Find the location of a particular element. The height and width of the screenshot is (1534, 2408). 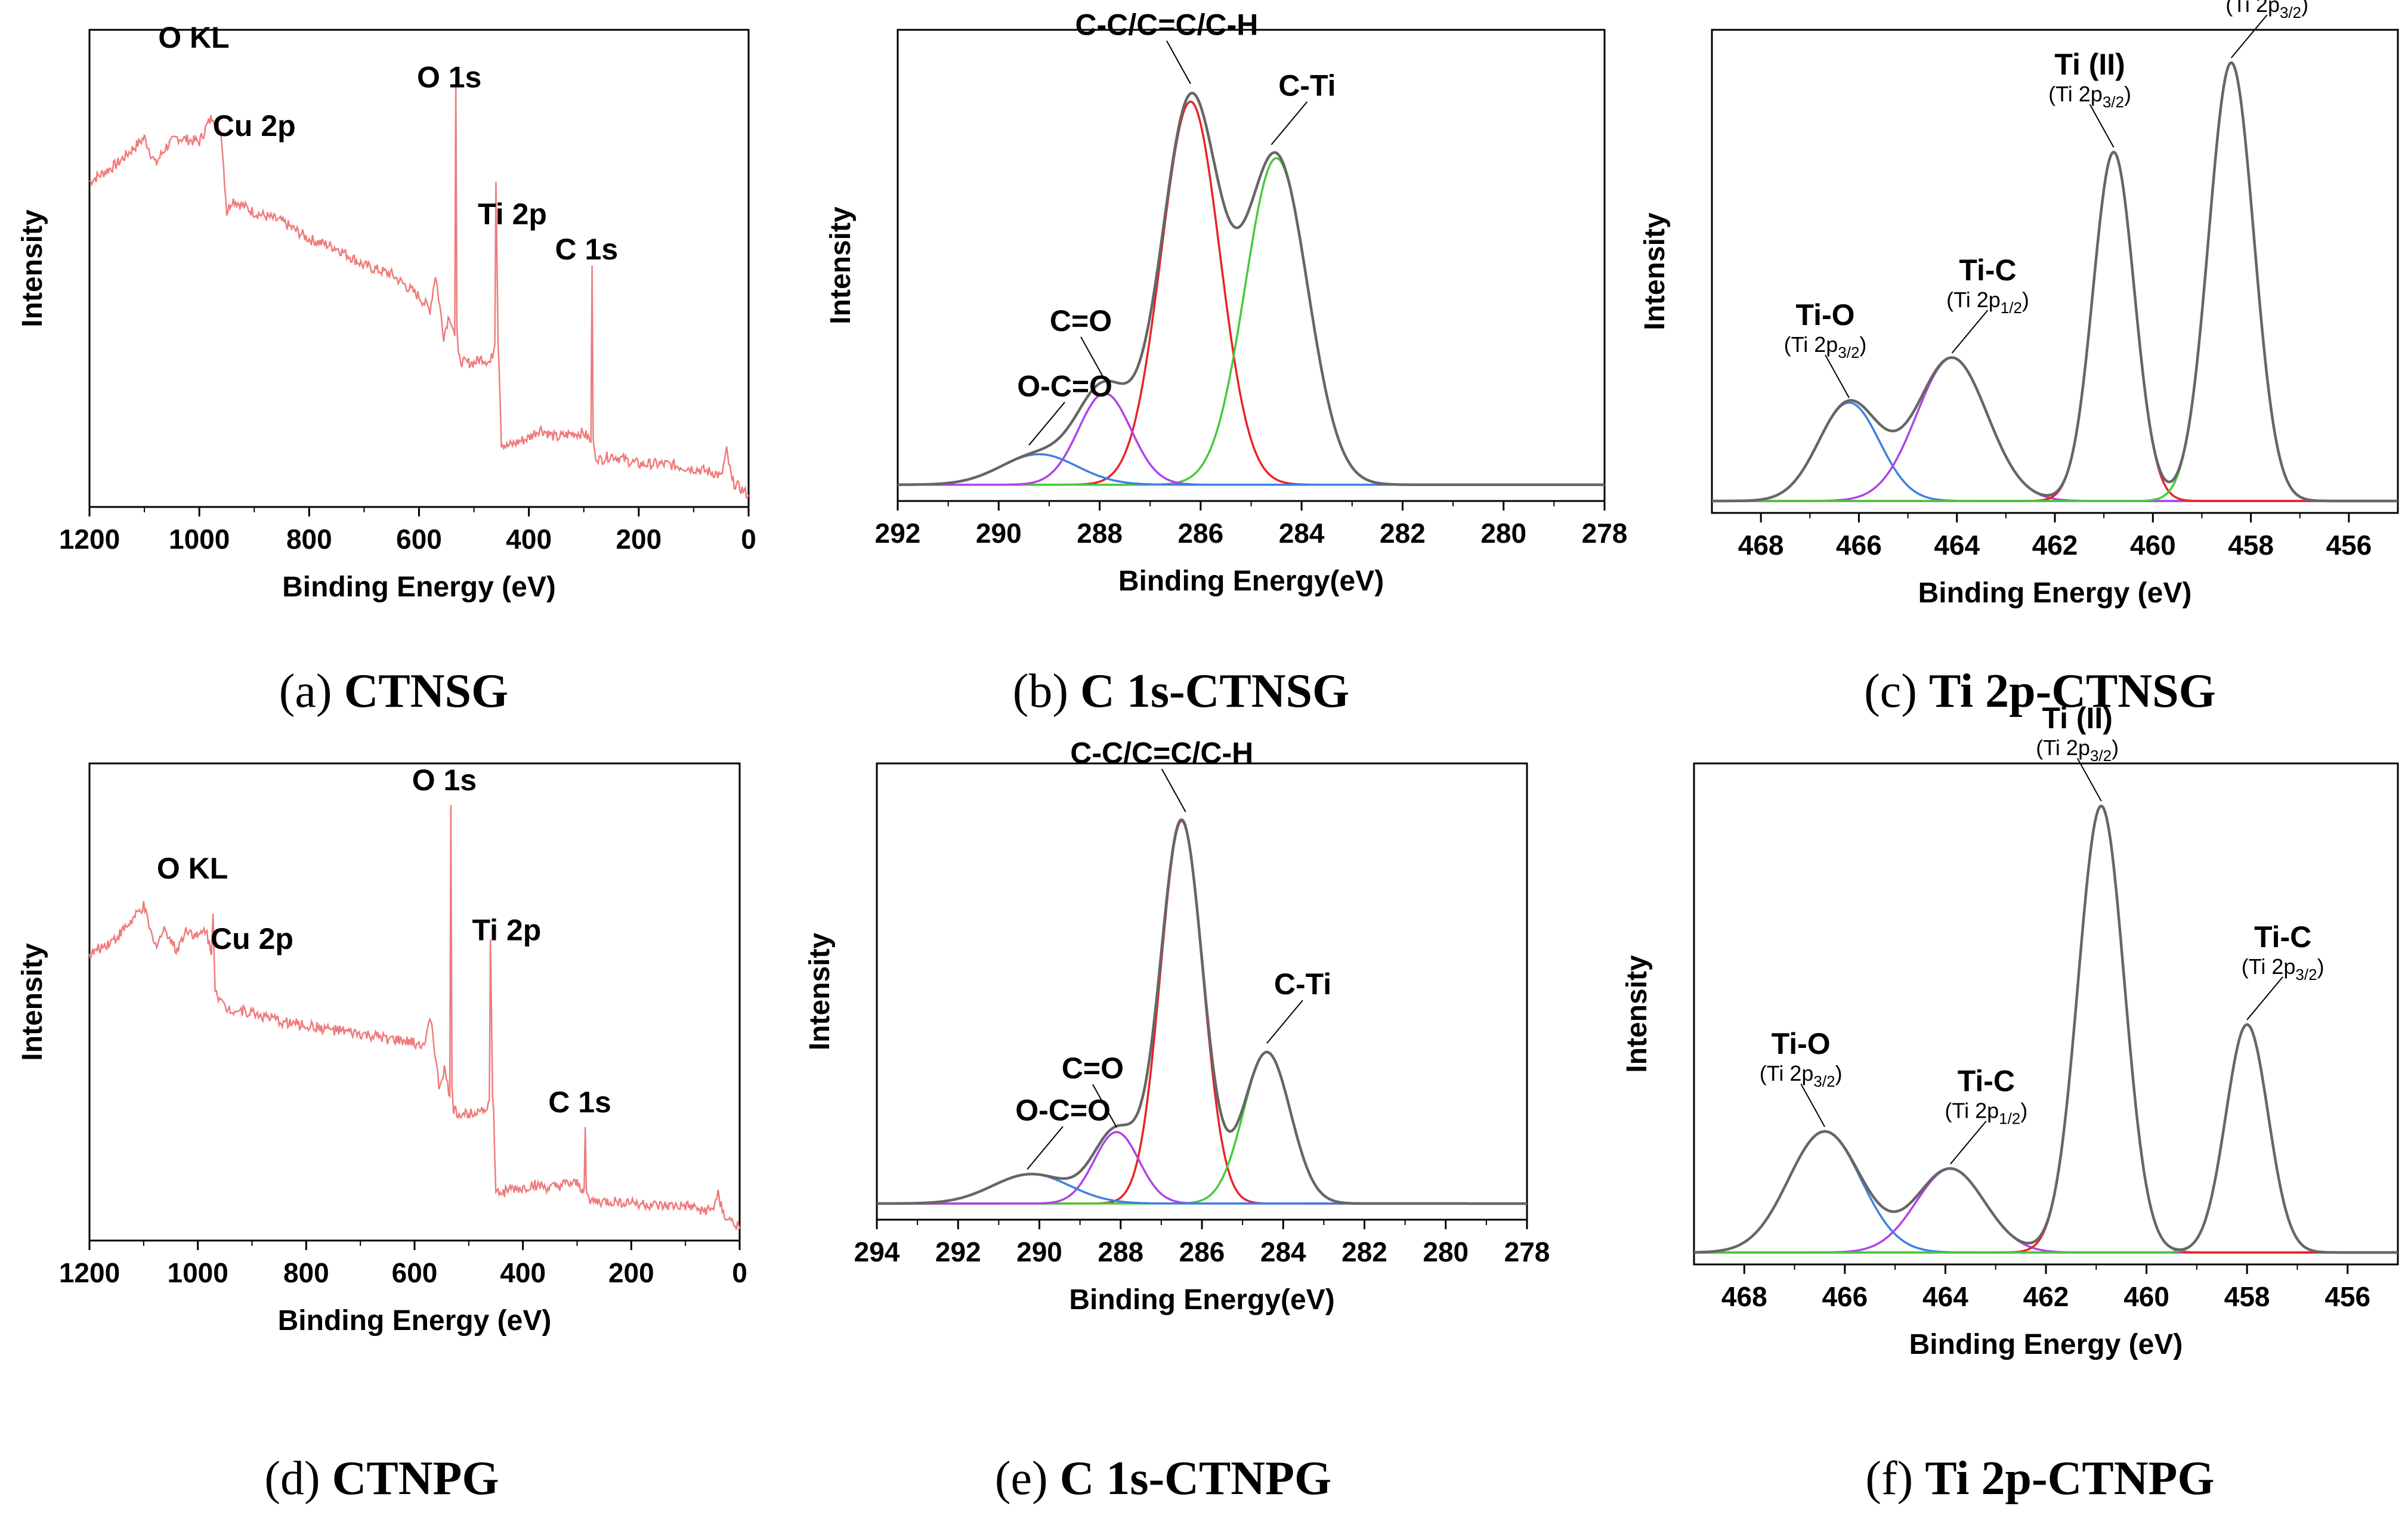

peak-label: Ti-O is located at coordinates (1824, 315).